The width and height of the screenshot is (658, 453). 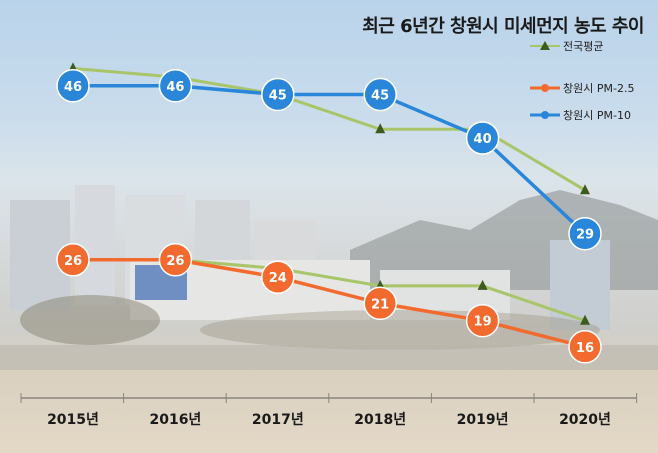 I want to click on x-tick-label: 2018년, so click(x=380, y=420).